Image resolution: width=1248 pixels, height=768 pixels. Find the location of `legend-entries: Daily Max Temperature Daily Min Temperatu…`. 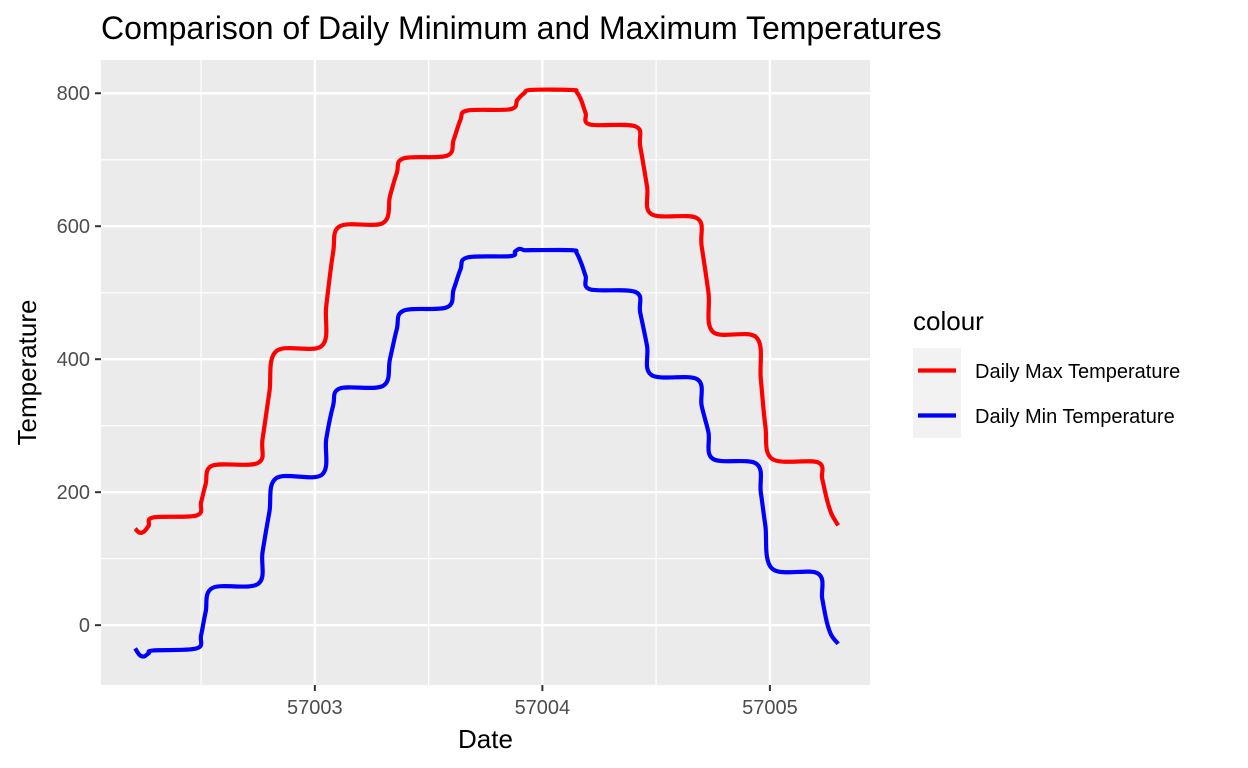

legend-entries: Daily Max Temperature Daily Min Temperatu… is located at coordinates (1046, 393).